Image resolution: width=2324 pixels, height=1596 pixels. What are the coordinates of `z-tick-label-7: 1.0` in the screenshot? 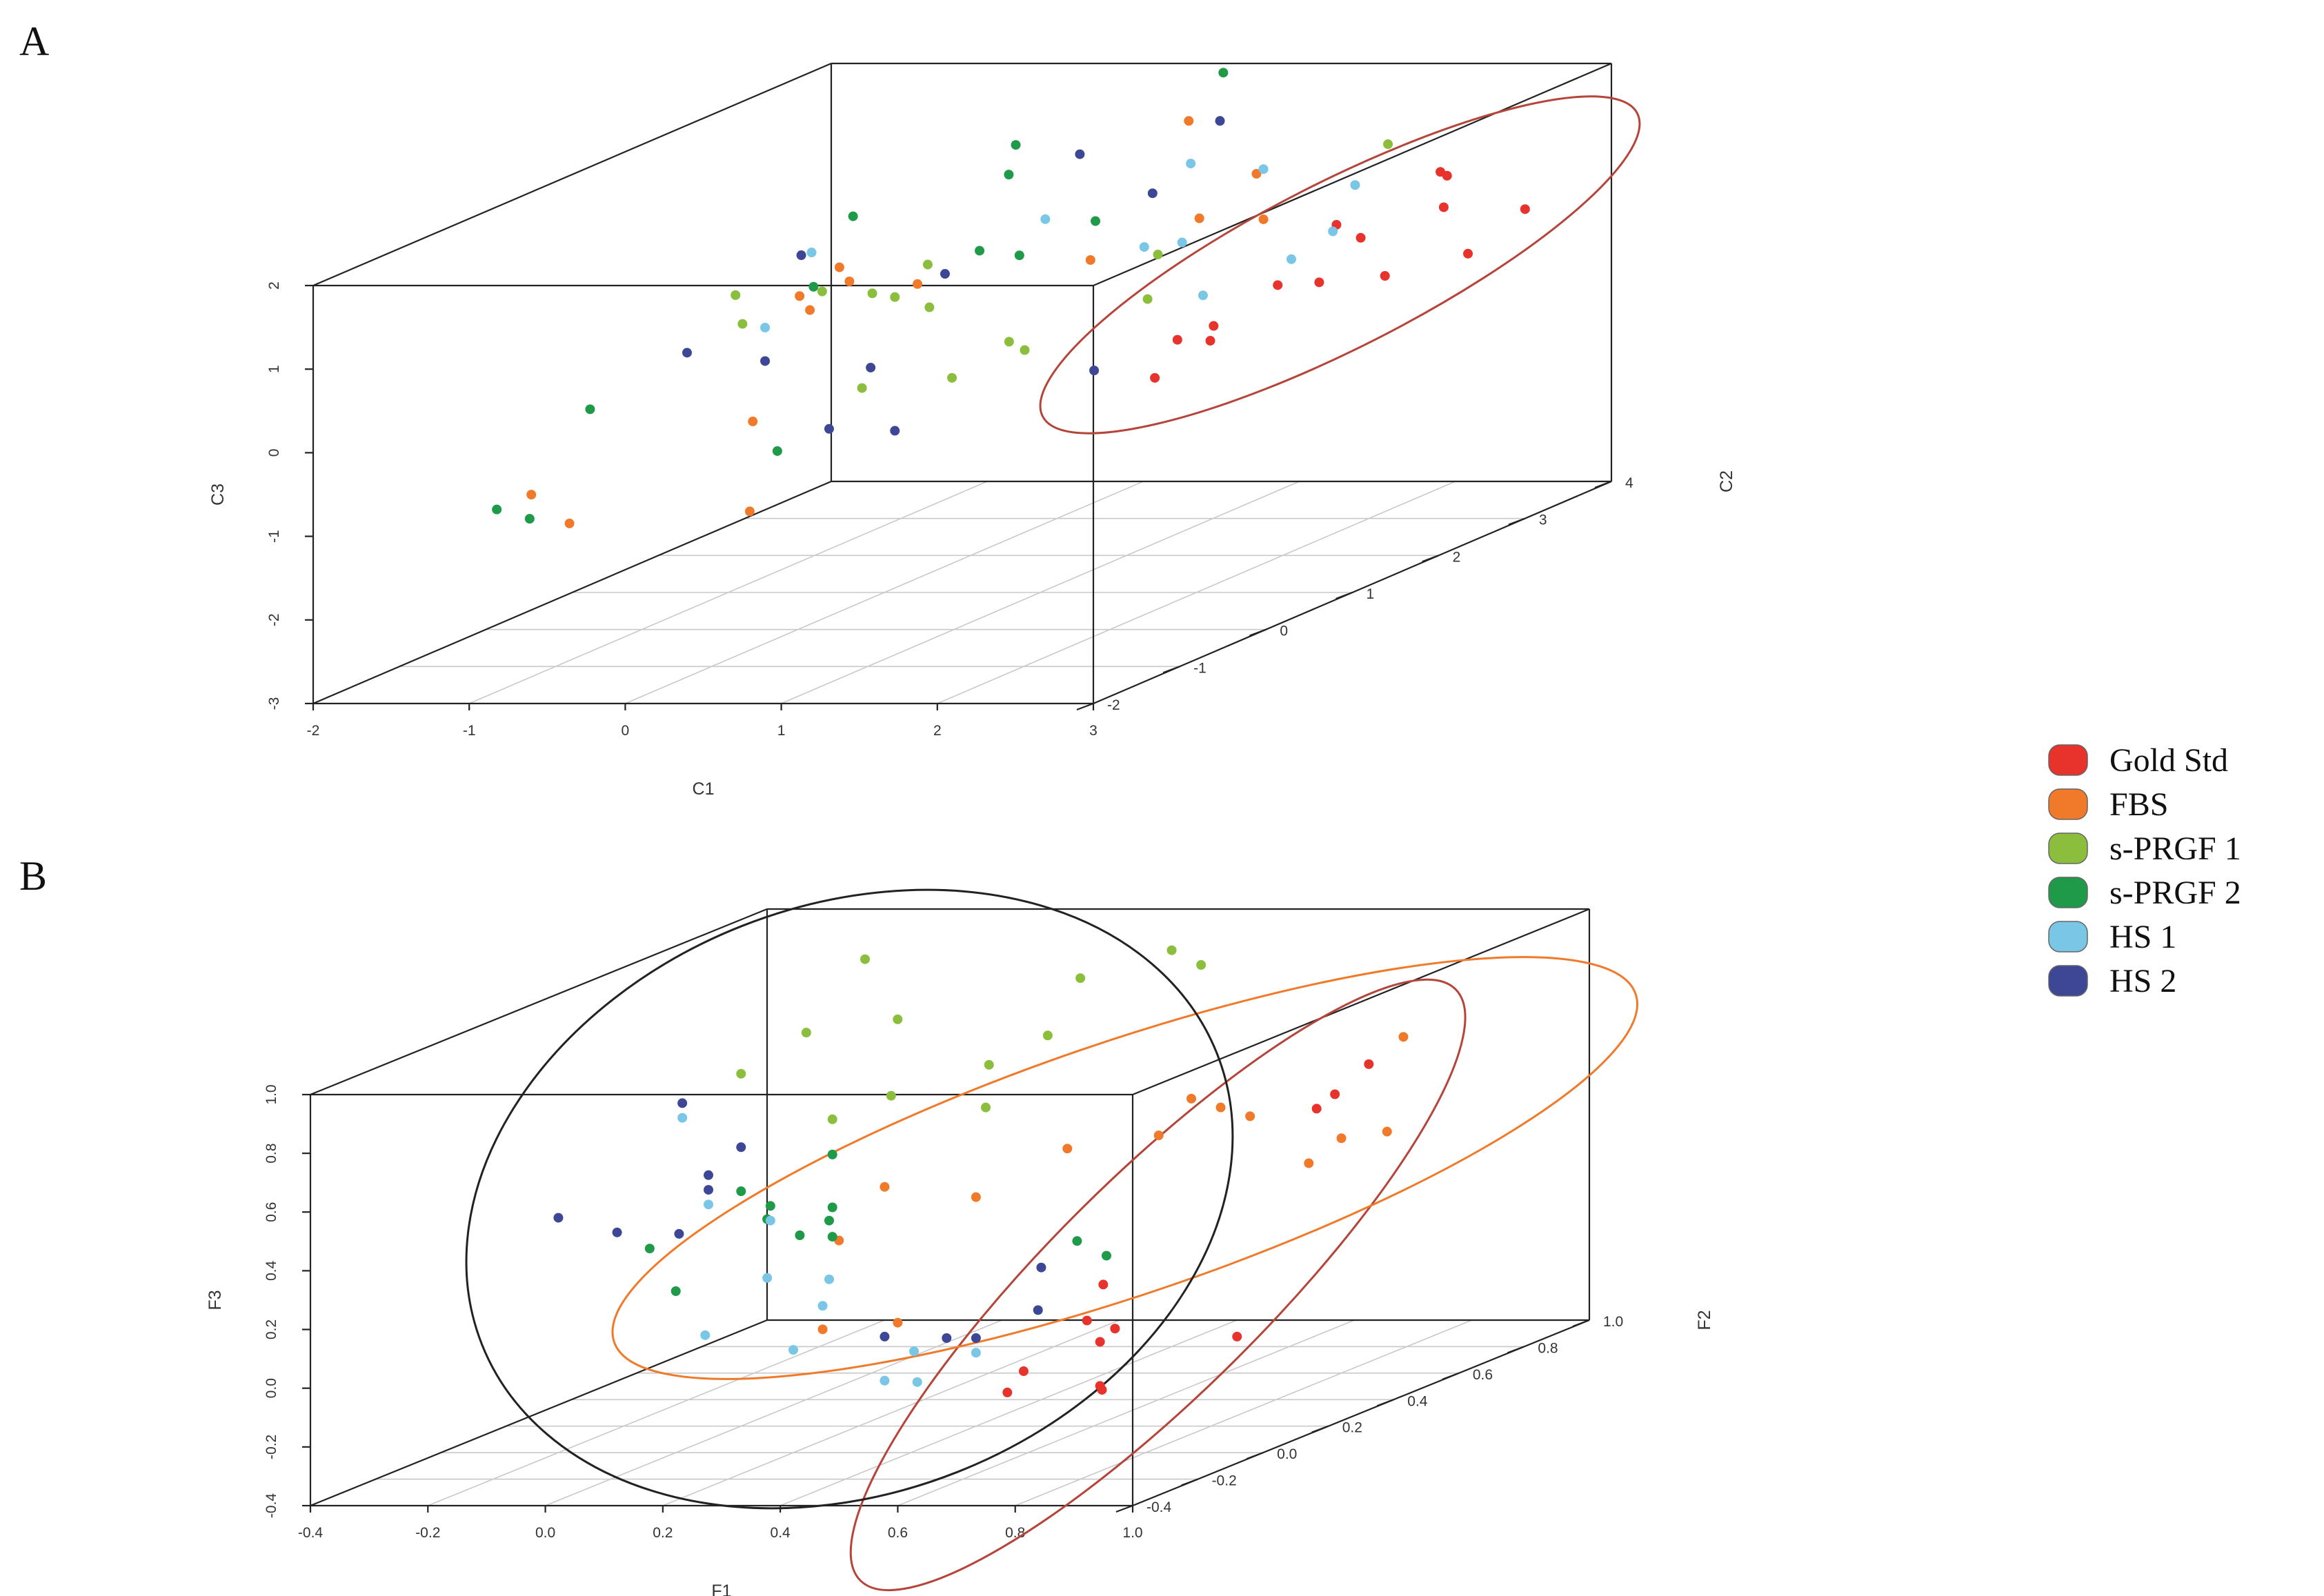 It's located at (272, 1094).